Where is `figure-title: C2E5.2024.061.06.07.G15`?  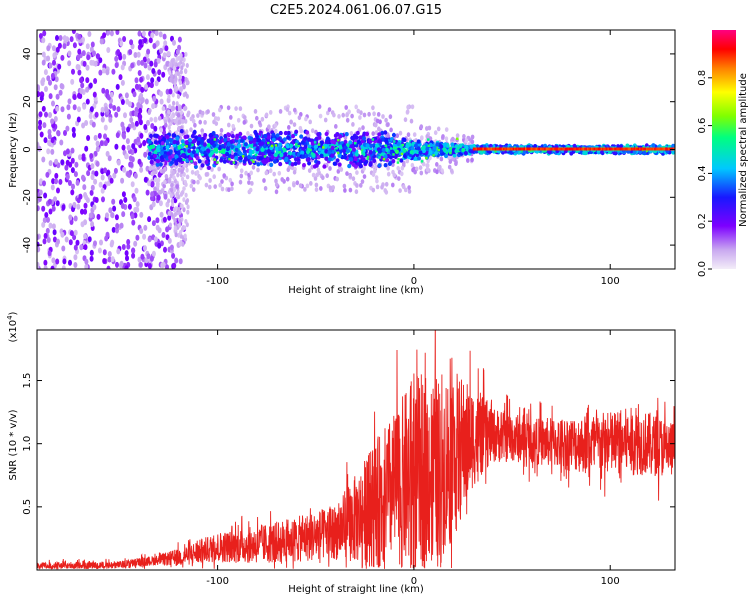 figure-title: C2E5.2024.061.06.07.G15 is located at coordinates (356, 10).